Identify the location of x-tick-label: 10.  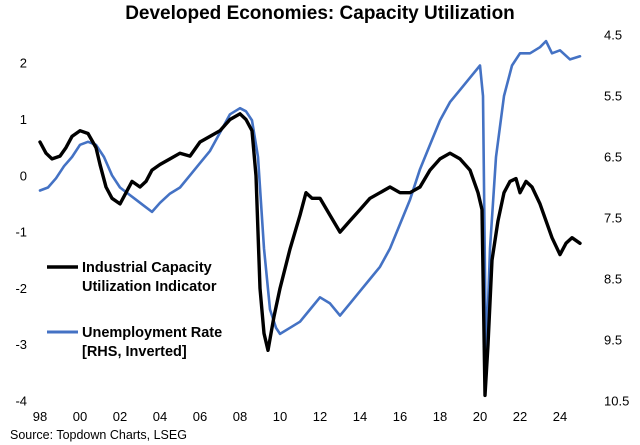
(280, 416).